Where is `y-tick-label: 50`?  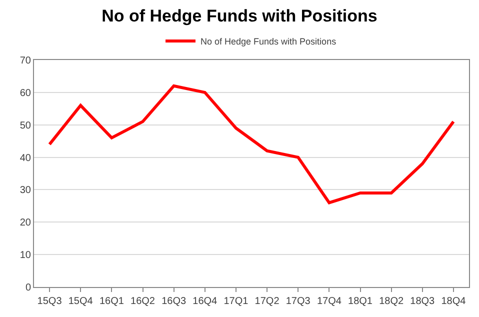
y-tick-label: 50 is located at coordinates (26, 126).